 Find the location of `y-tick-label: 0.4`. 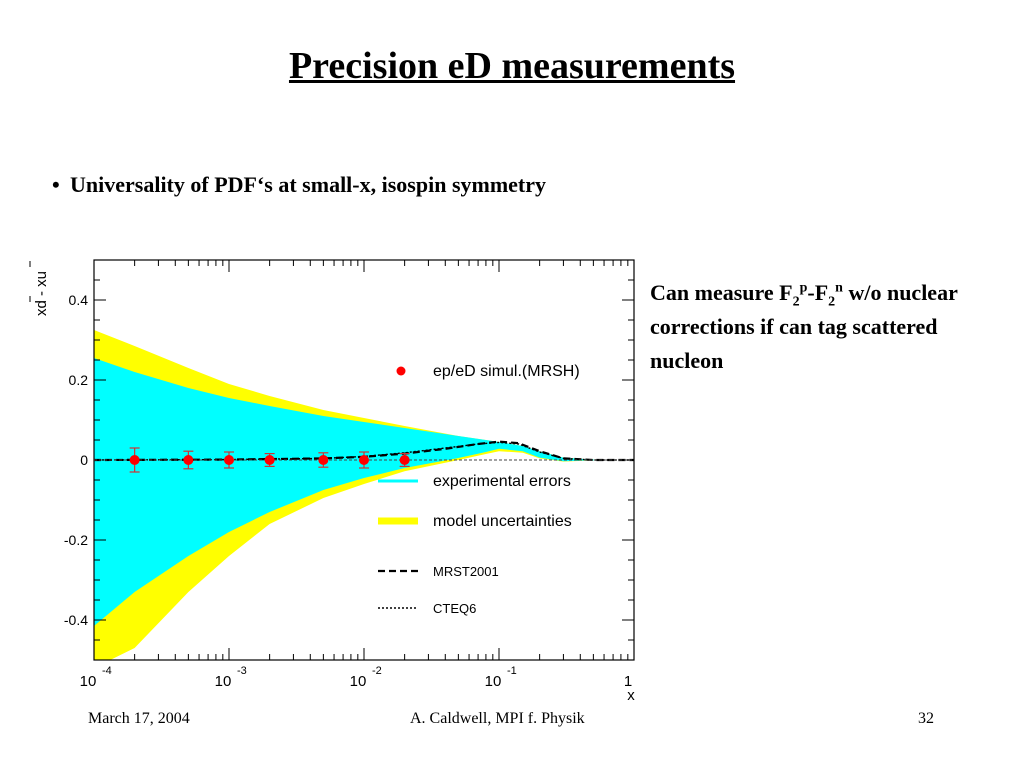

y-tick-label: 0.4 is located at coordinates (79, 300).